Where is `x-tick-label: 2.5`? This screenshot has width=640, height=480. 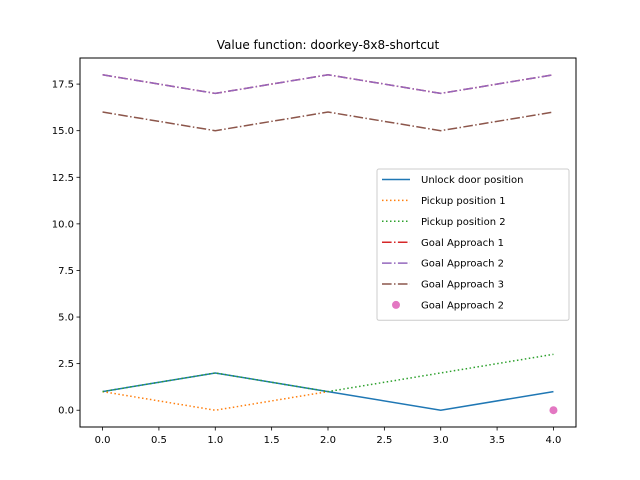
x-tick-label: 2.5 is located at coordinates (384, 440).